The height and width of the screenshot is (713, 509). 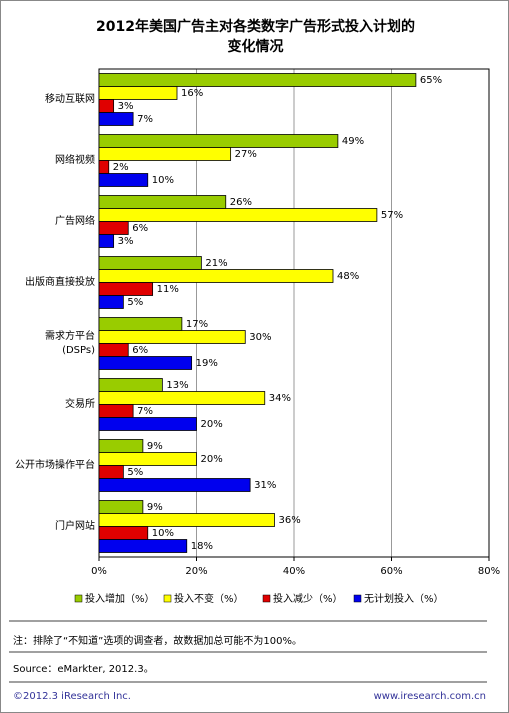 What do you see at coordinates (294, 571) in the screenshot?
I see `x-tick-label: 40%` at bounding box center [294, 571].